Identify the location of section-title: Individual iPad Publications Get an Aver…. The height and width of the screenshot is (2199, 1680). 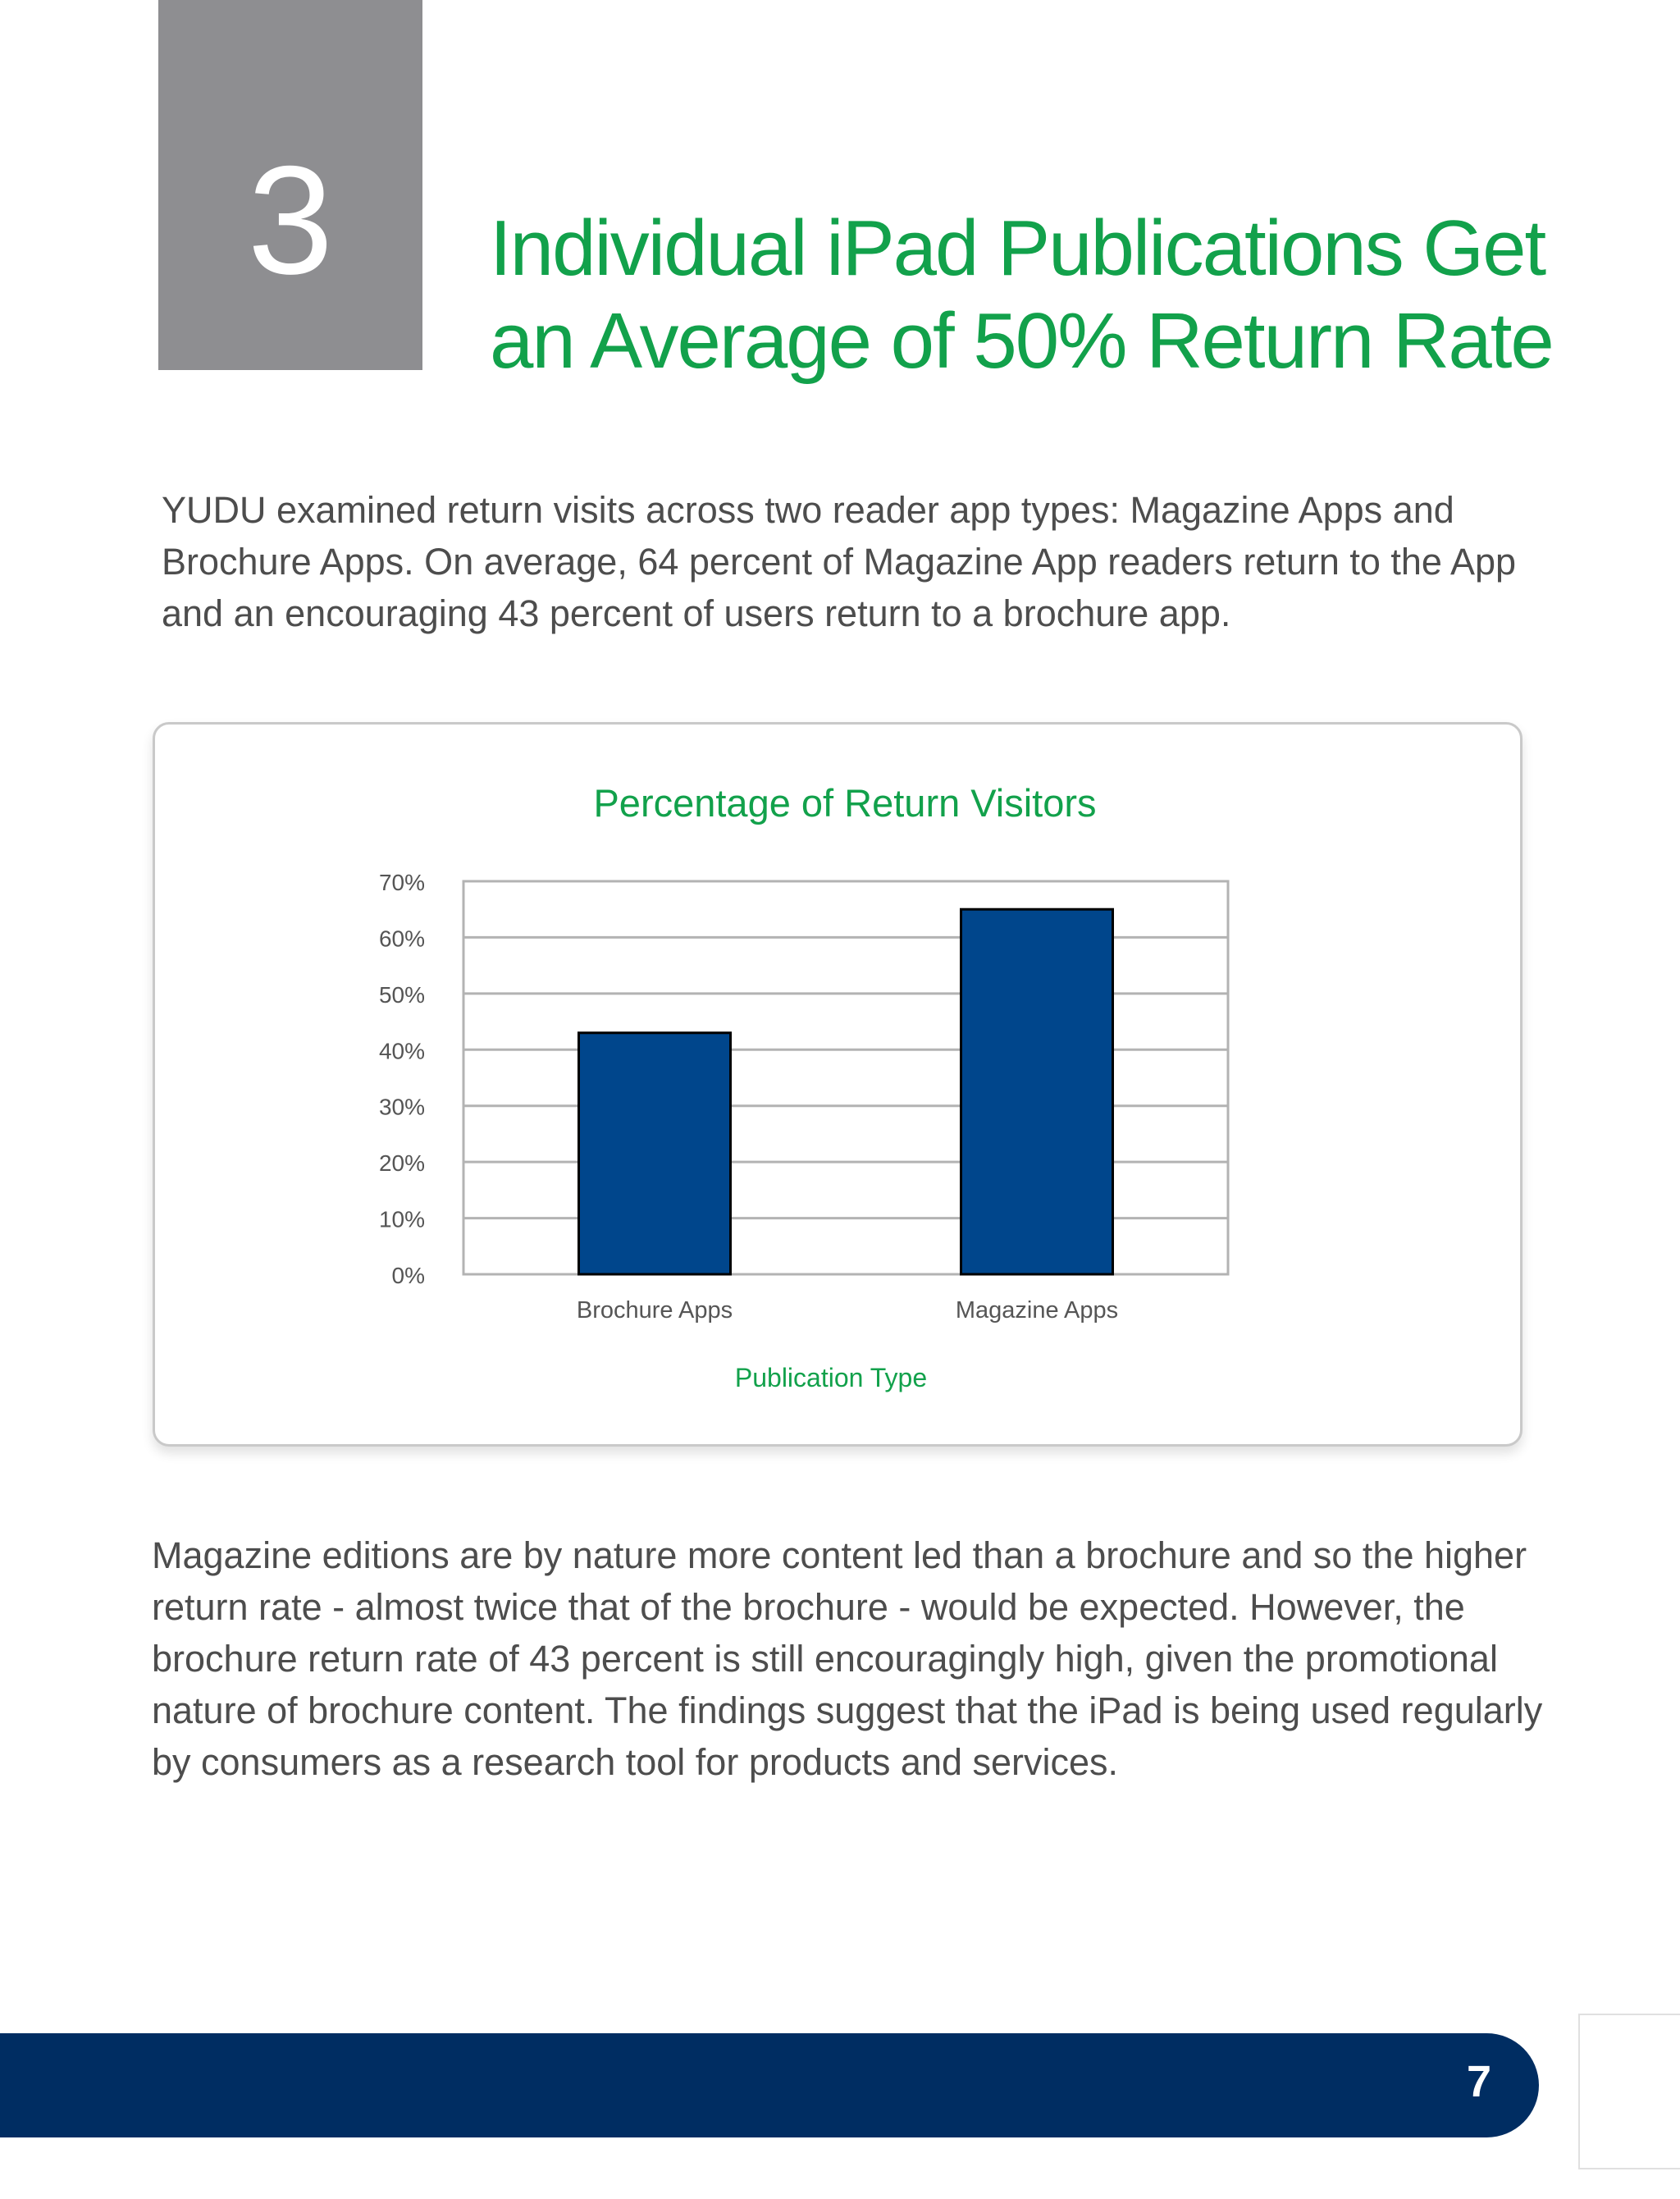
(1022, 294).